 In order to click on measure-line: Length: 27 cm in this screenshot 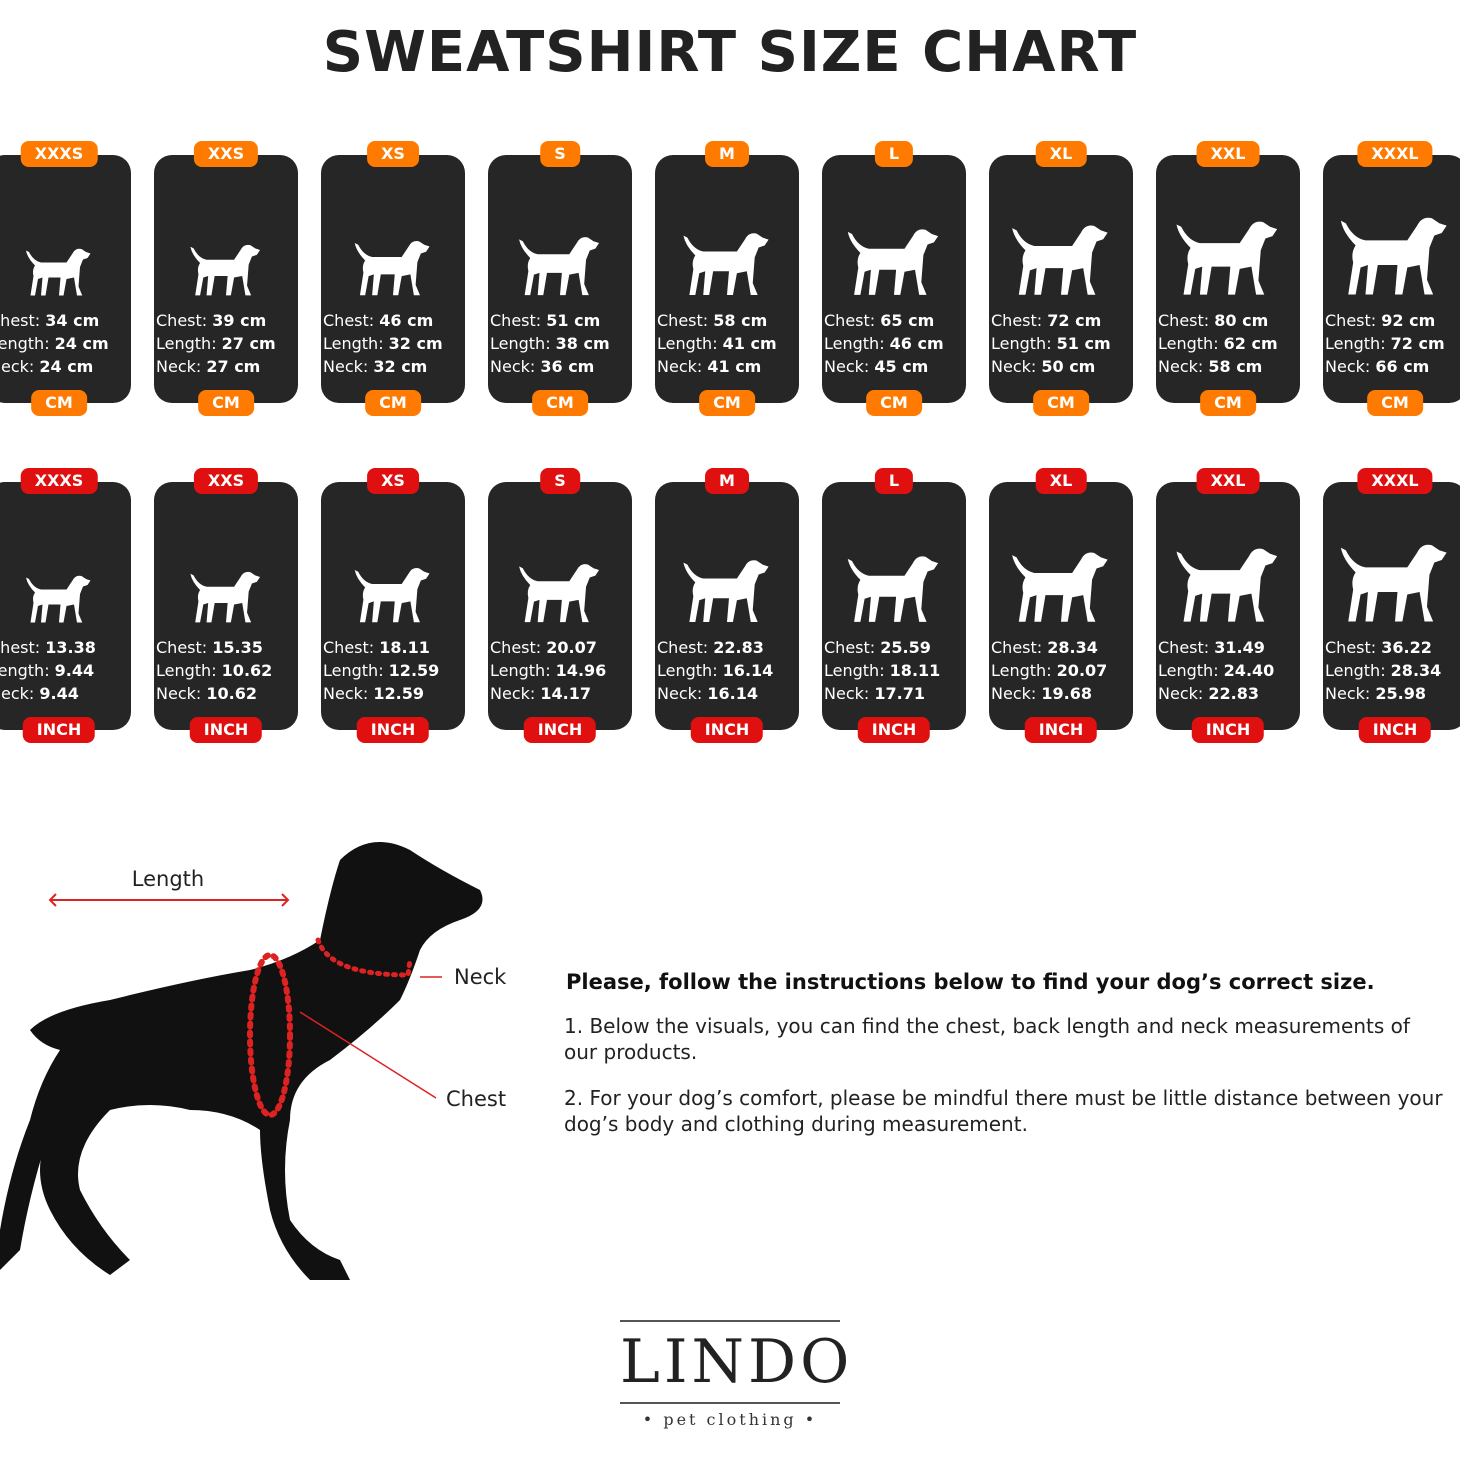, I will do `click(216, 343)`.